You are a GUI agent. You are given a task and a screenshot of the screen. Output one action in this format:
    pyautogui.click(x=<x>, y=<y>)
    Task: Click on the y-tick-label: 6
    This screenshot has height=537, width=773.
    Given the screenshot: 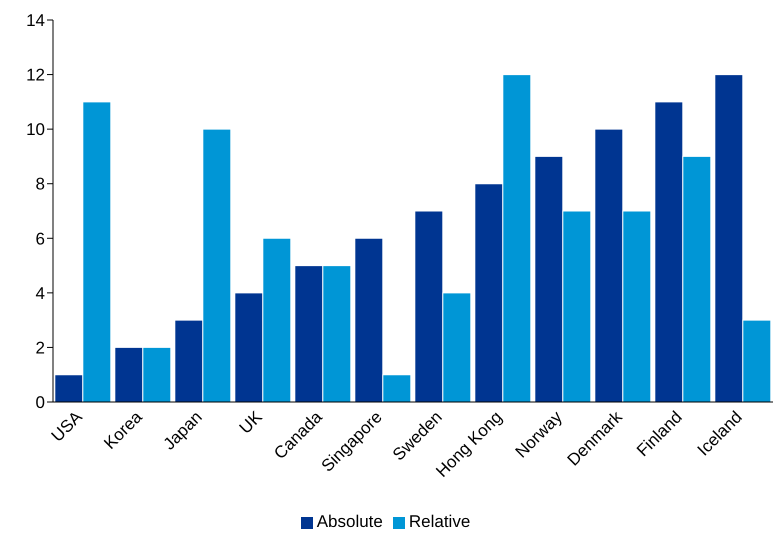 What is the action you would take?
    pyautogui.click(x=40, y=238)
    